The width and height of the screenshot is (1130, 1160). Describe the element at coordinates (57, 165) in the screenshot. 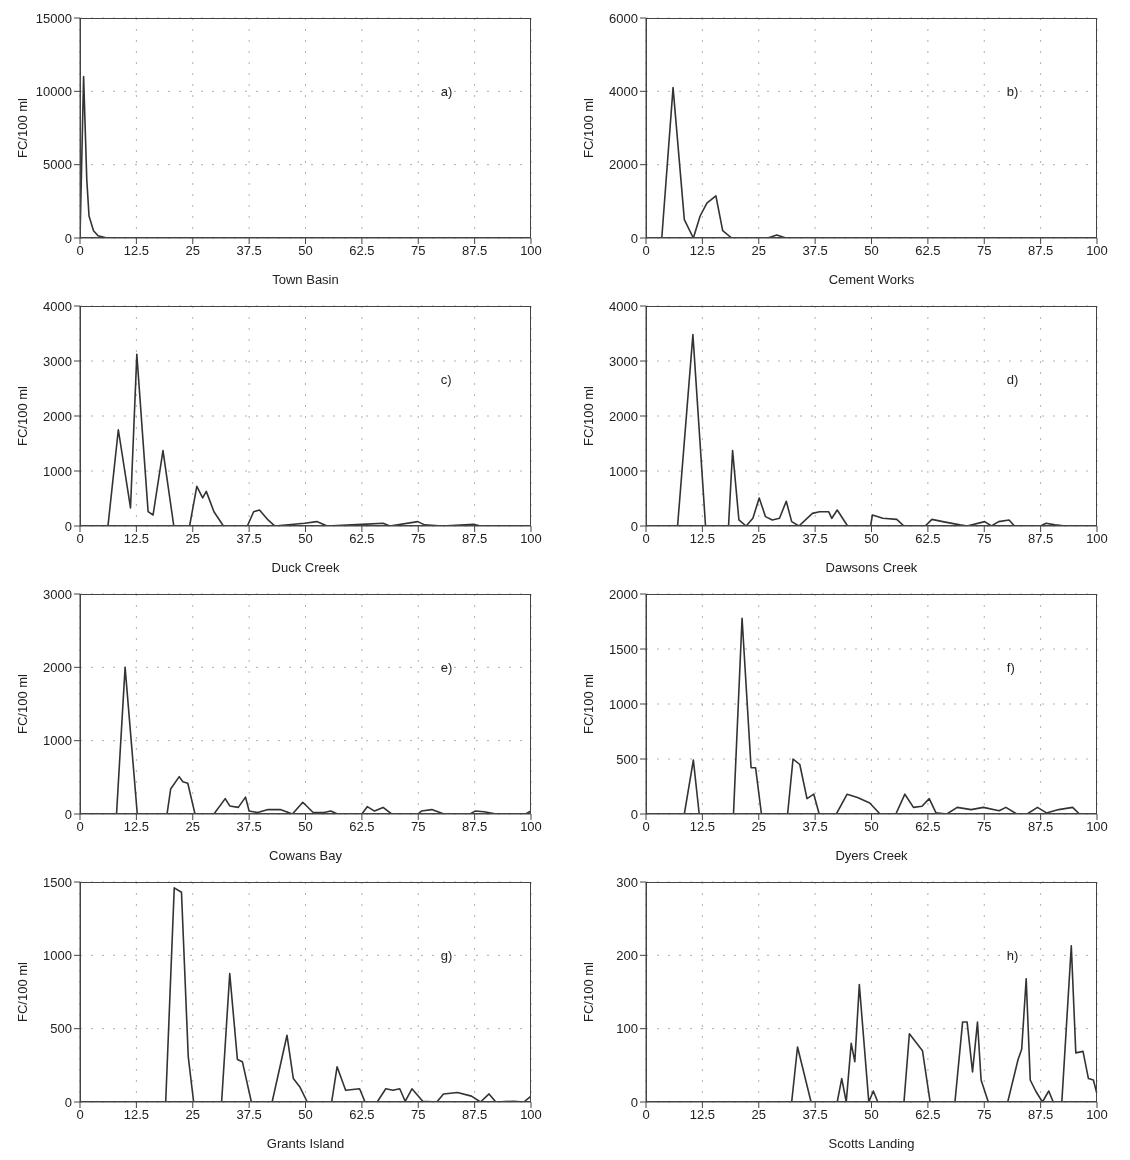

I see `y-tick-label: 5000` at that location.